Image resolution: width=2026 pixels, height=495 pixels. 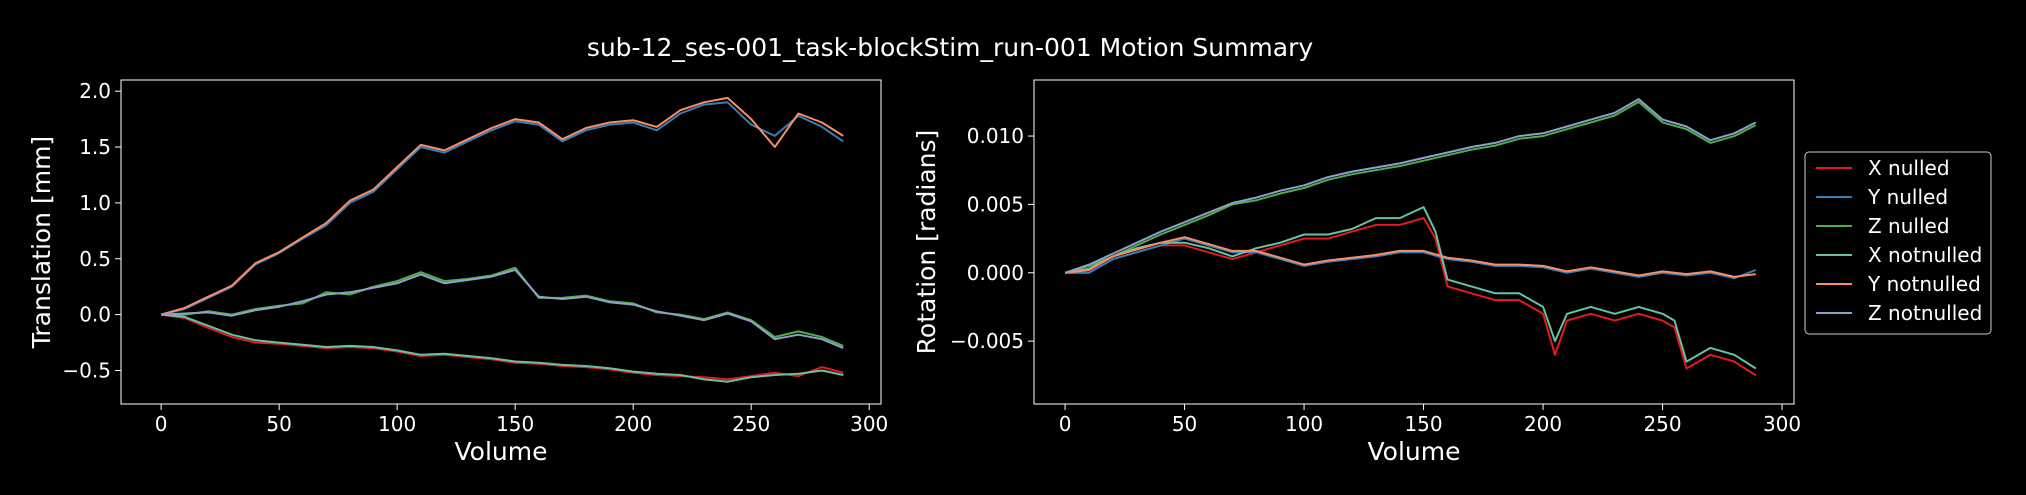 I want to click on rotation-y-axis-label: Rotation [radians], so click(x=926, y=242).